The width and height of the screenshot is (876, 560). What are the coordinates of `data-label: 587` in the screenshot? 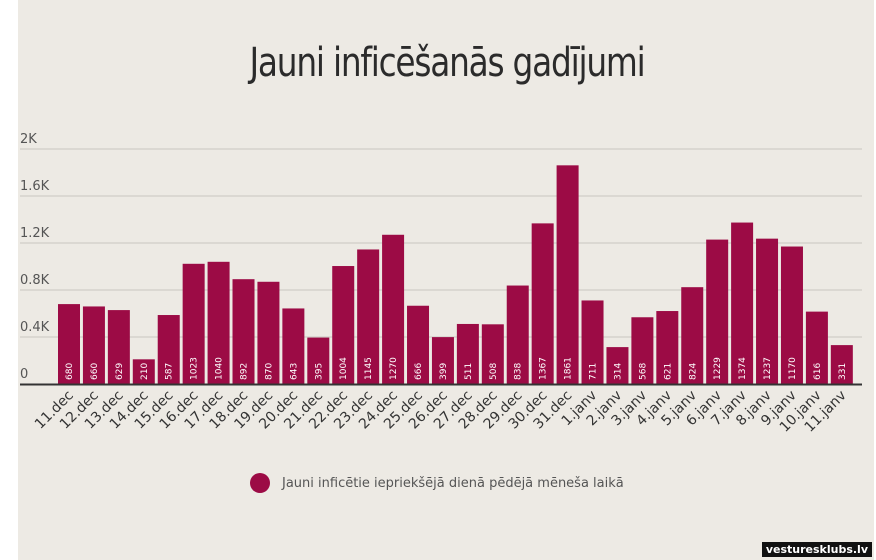 It's located at (170, 371).